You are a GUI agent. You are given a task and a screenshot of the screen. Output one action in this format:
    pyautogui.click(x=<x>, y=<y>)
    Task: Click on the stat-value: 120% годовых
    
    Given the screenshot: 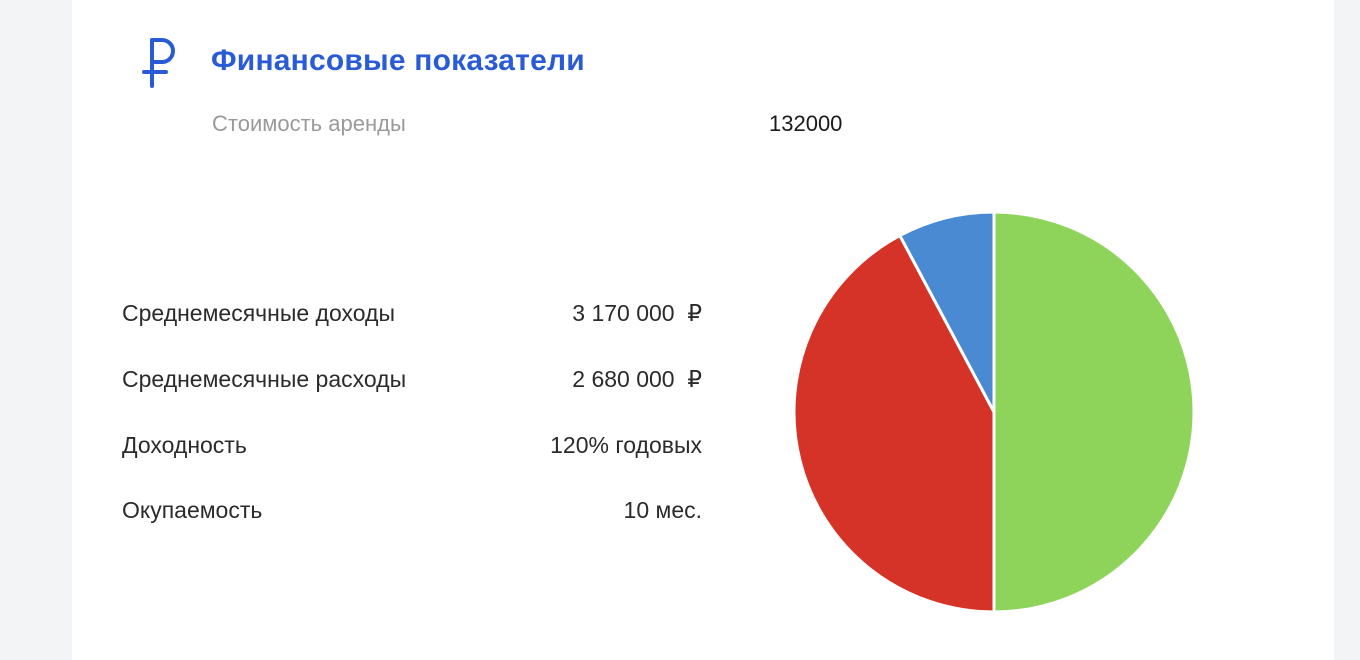 What is the action you would take?
    pyautogui.click(x=626, y=445)
    